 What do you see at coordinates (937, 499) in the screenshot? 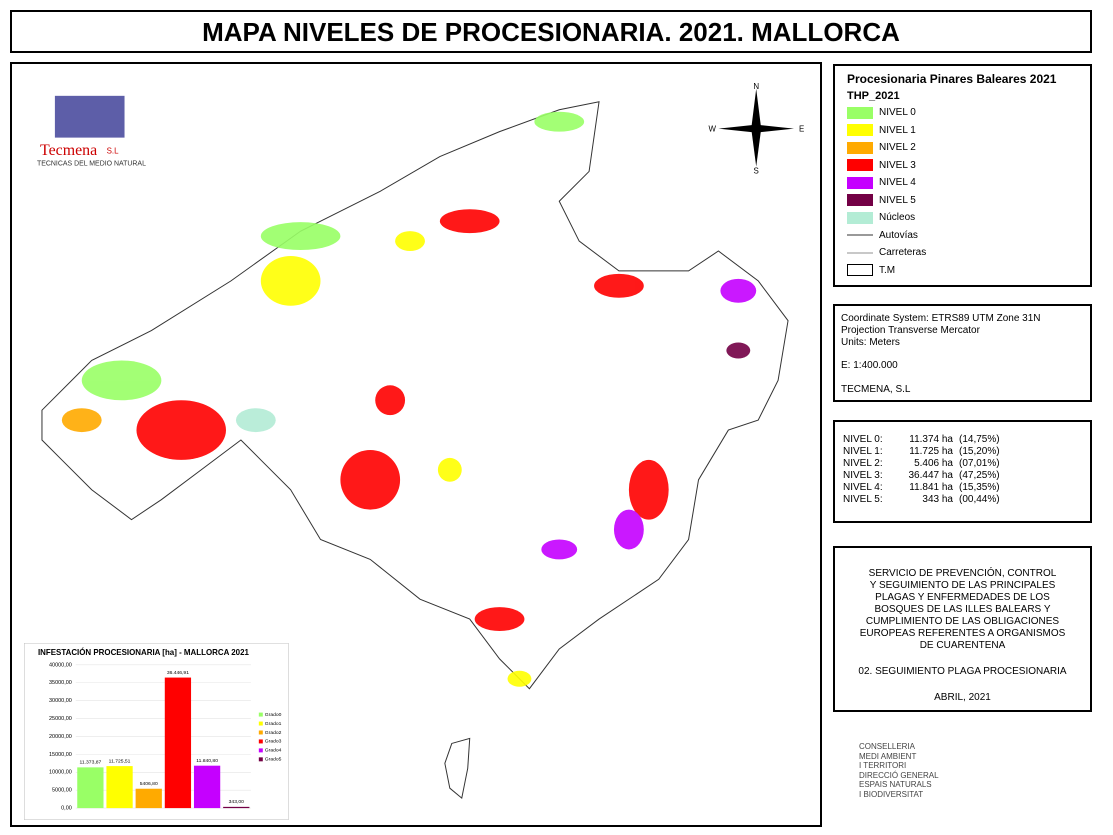
I see `stat-area: 343 ha` at bounding box center [937, 499].